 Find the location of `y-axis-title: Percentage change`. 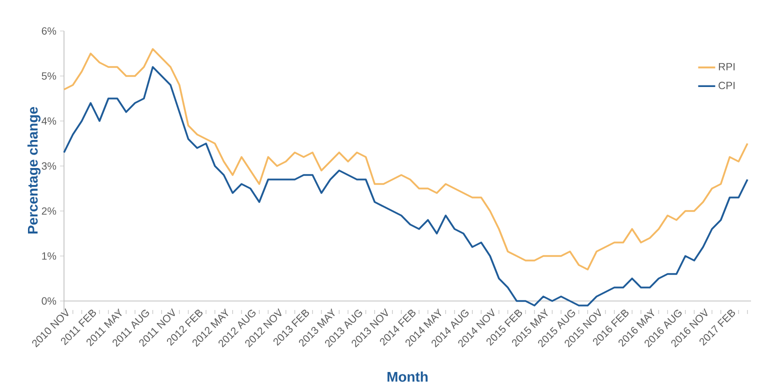

y-axis-title: Percentage change is located at coordinates (34, 170).